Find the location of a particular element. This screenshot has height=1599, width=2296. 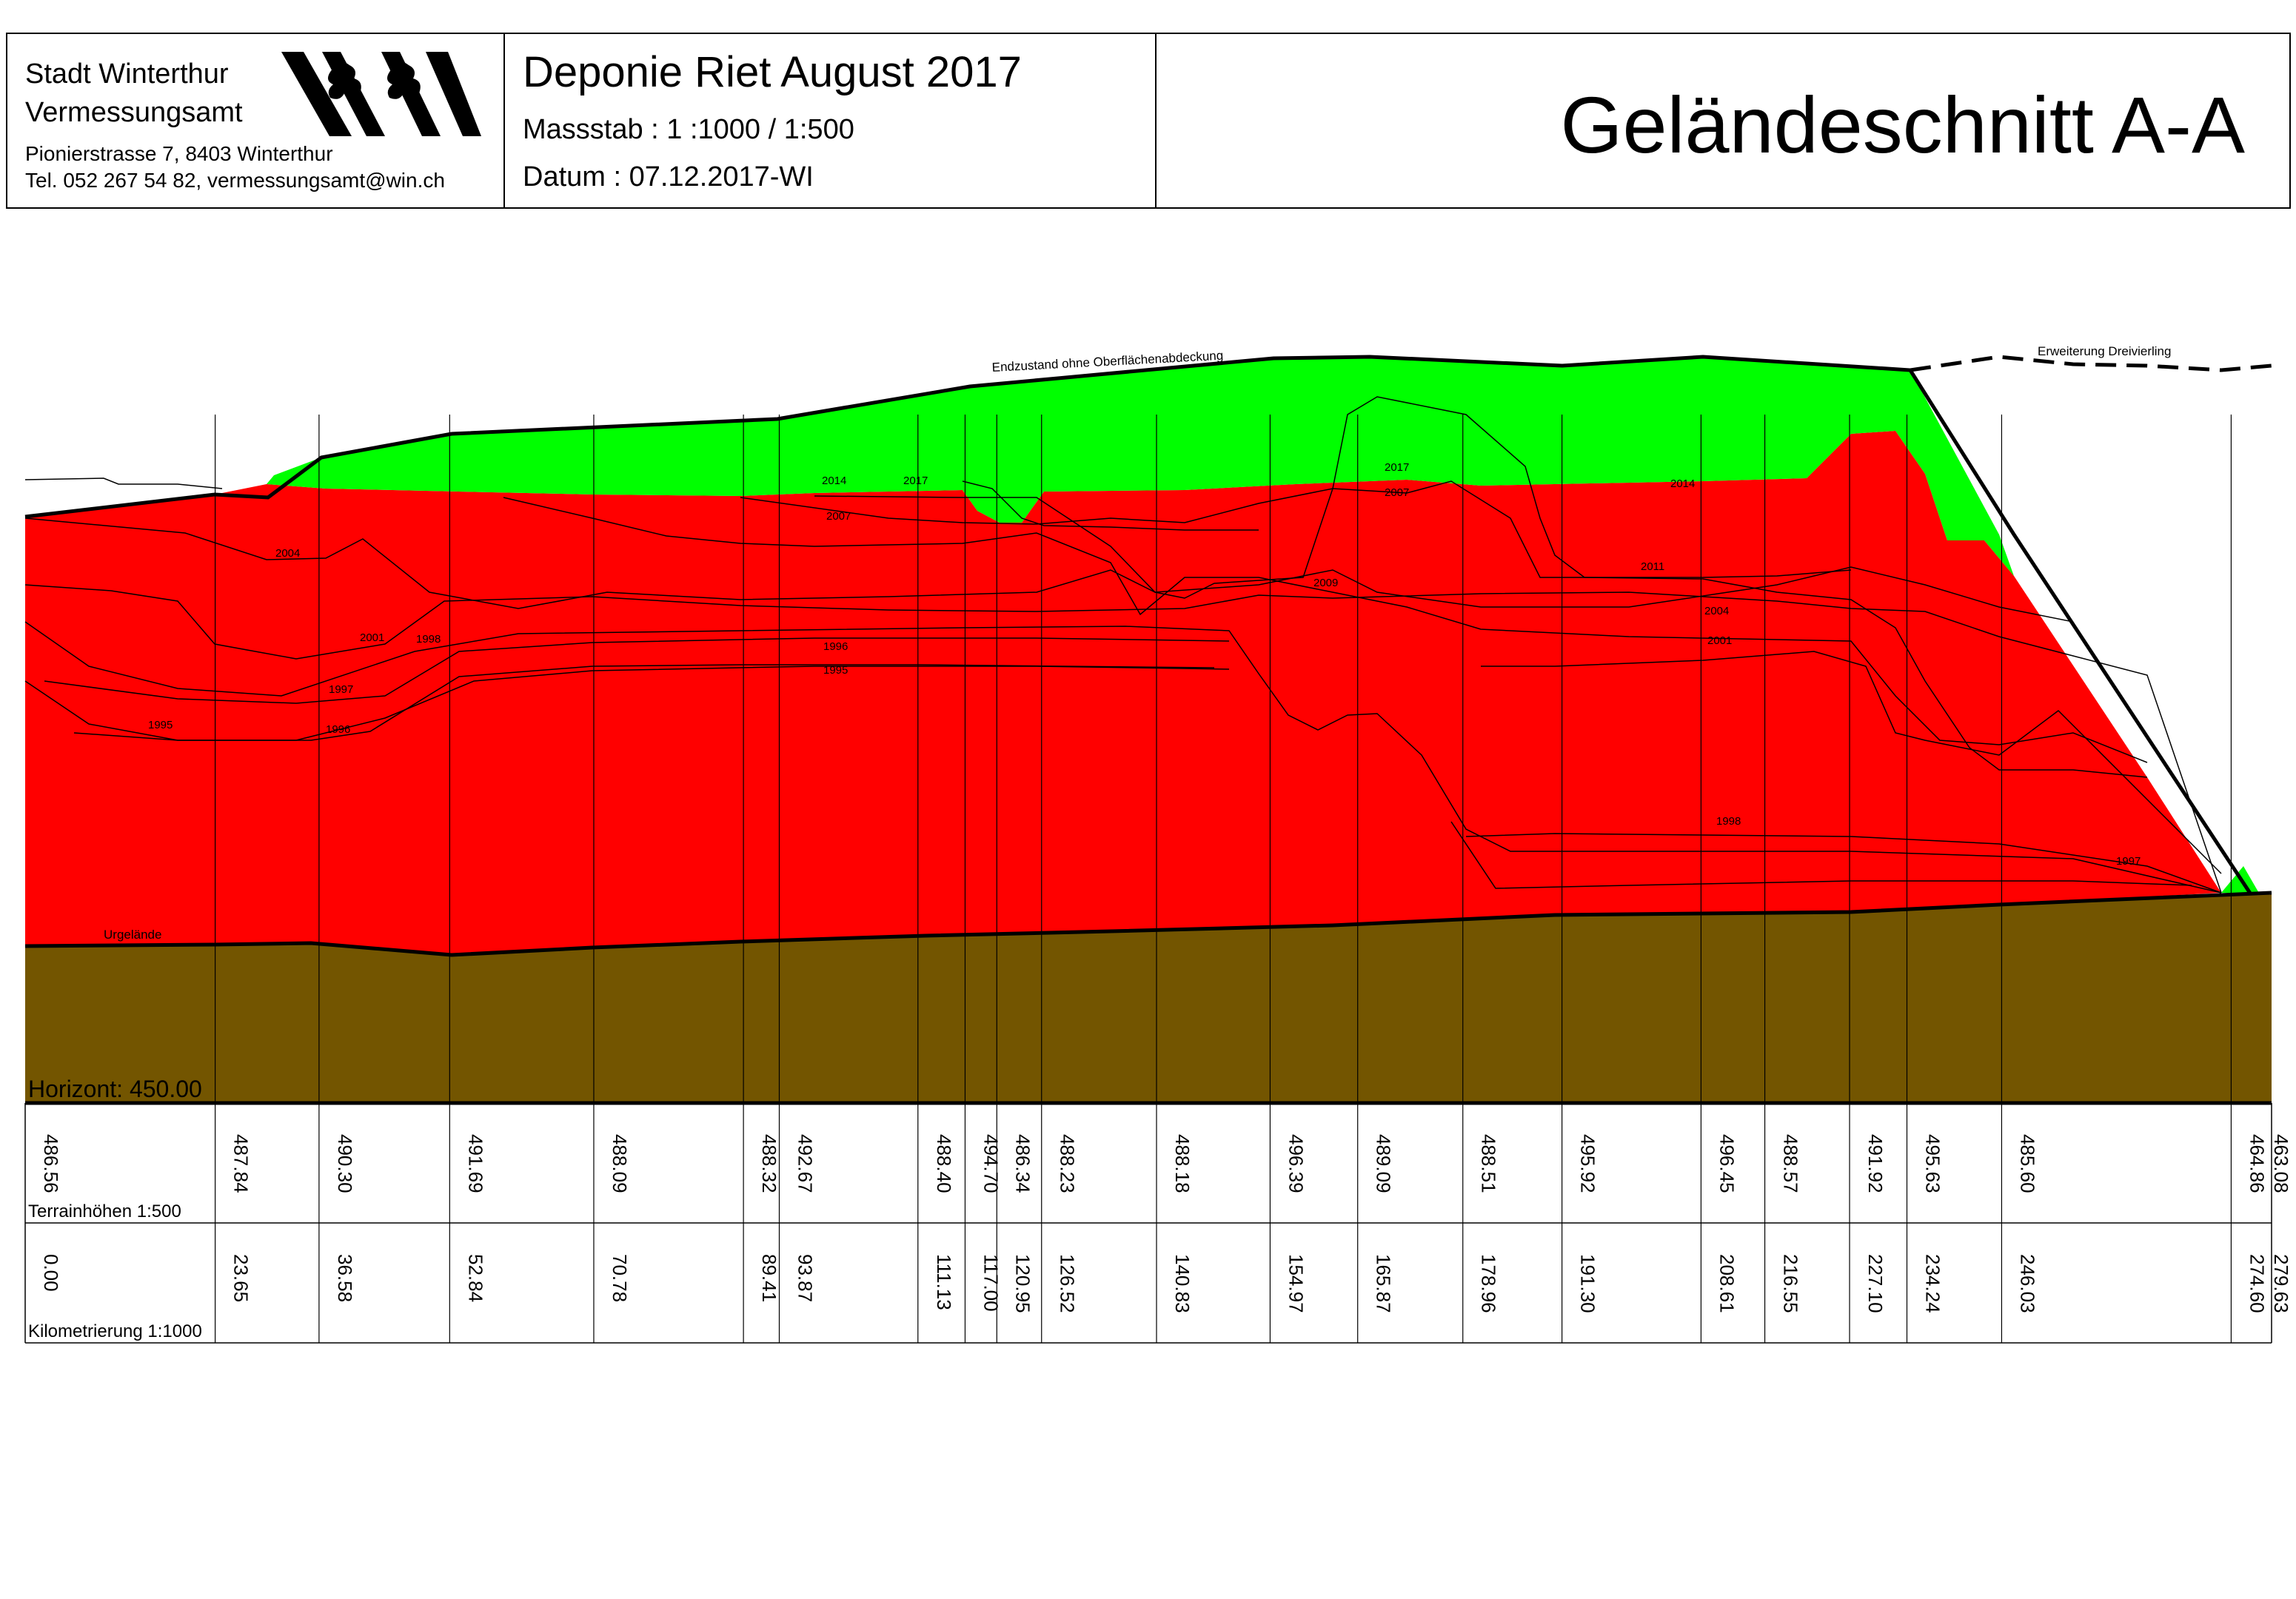

terrain-height-value: 488.09 is located at coordinates (620, 1163).